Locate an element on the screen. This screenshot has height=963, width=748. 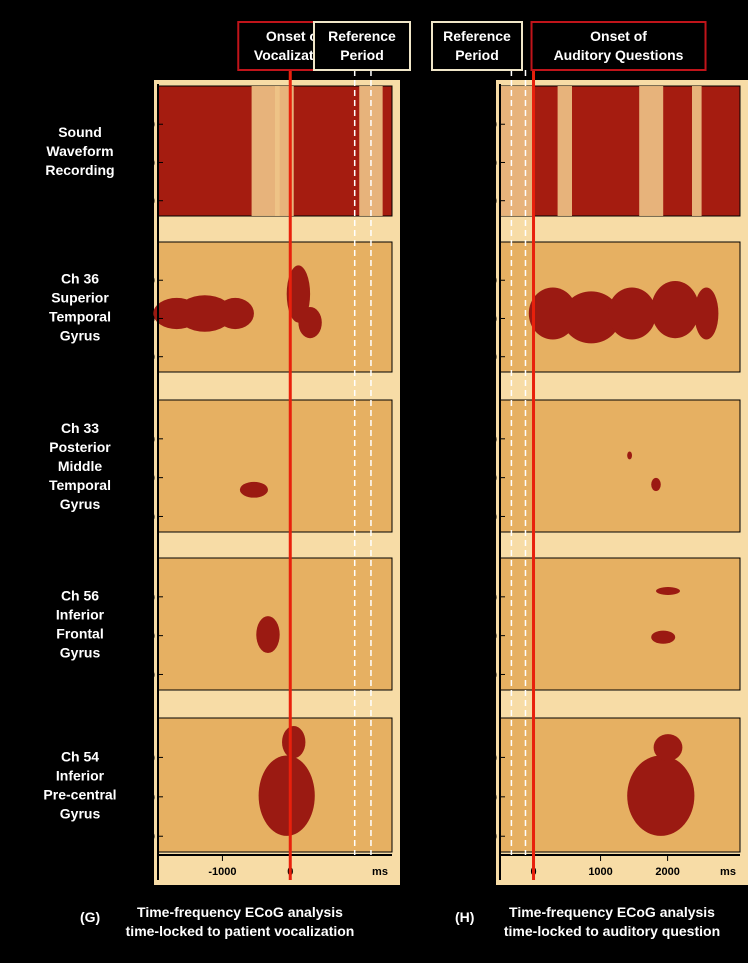
row-label-line: Superior is located at coordinates (80, 298).